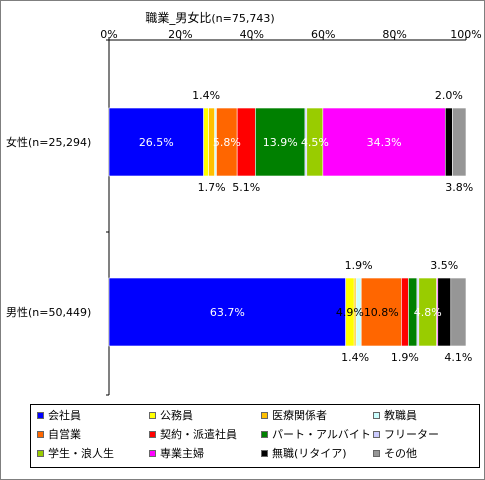 The image size is (485, 480). I want to click on legend-label: 公務員, so click(176, 415).